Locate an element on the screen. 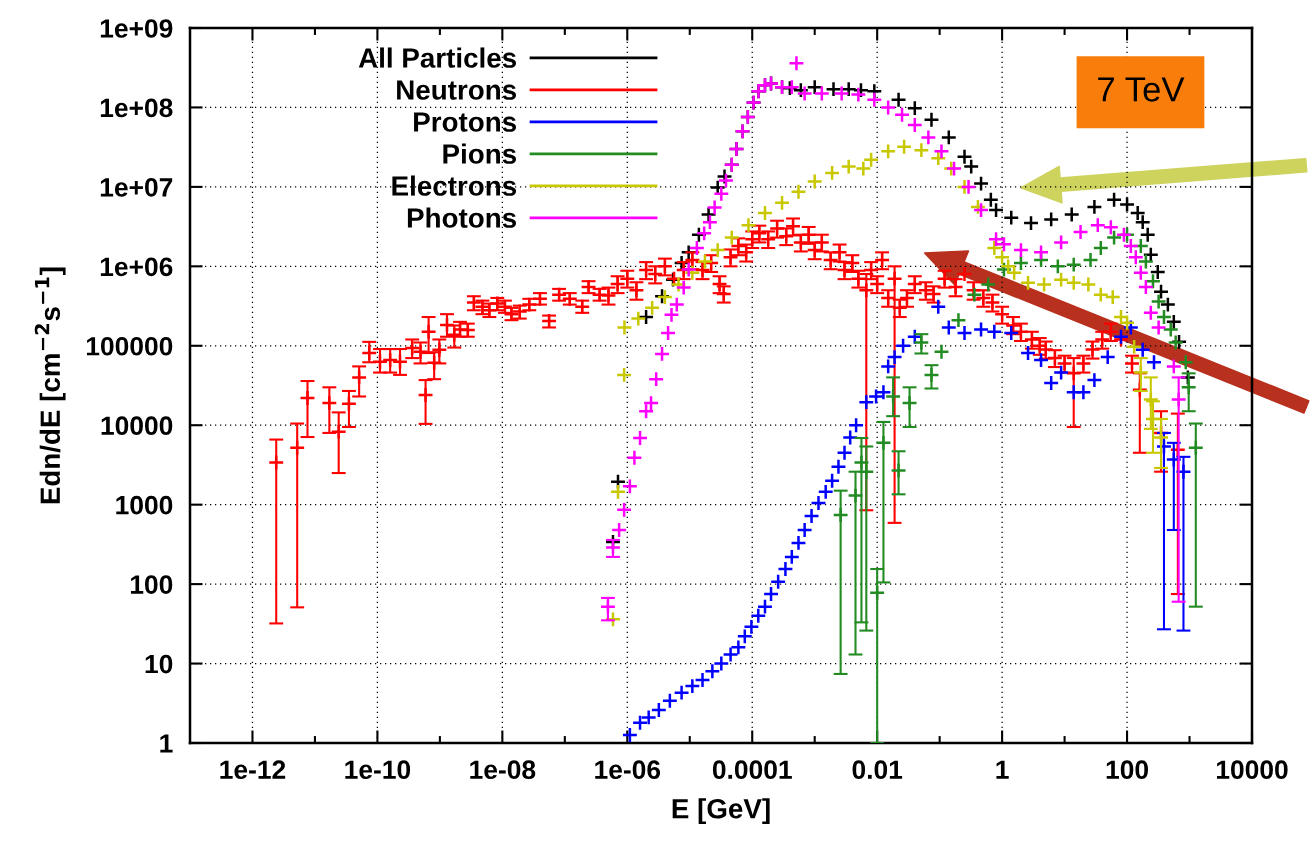 This screenshot has height=854, width=1310. y-tick-label: 100 is located at coordinates (151, 584).